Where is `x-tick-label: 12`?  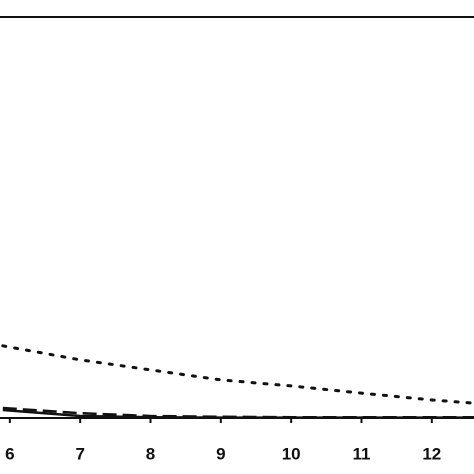 x-tick-label: 12 is located at coordinates (431, 453).